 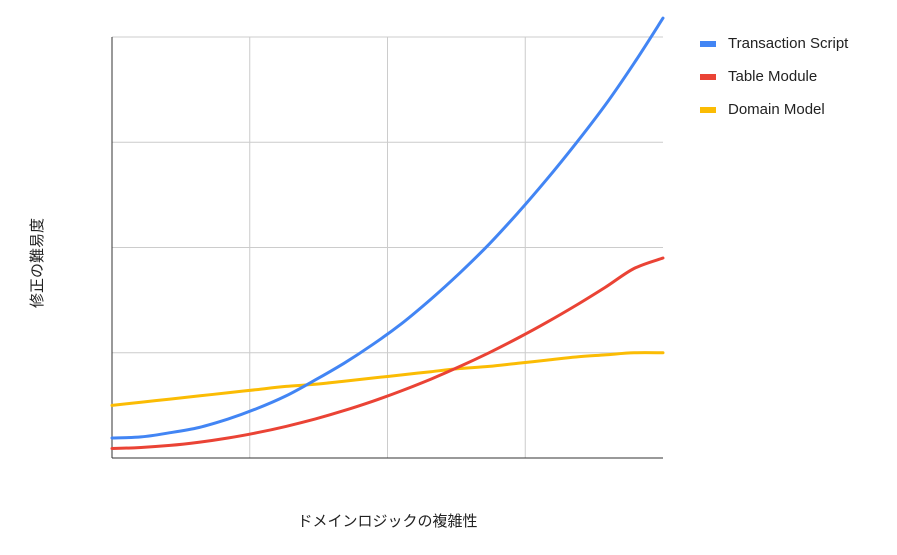 I want to click on legend-label-transaction-script: Transaction Script, so click(x=788, y=43).